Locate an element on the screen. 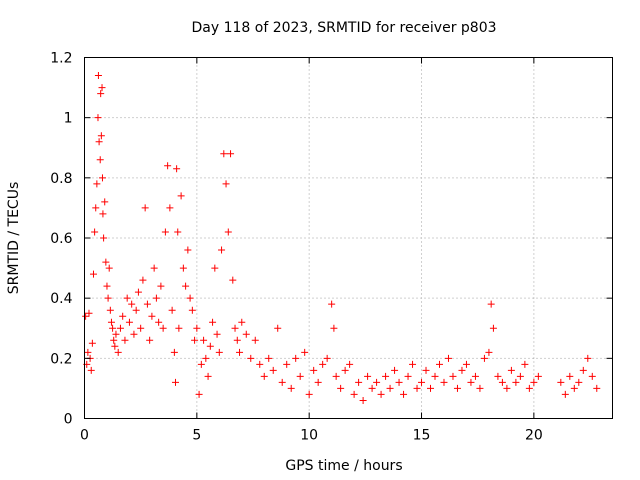  x-axis-label: GPS time / hours is located at coordinates (343, 466).